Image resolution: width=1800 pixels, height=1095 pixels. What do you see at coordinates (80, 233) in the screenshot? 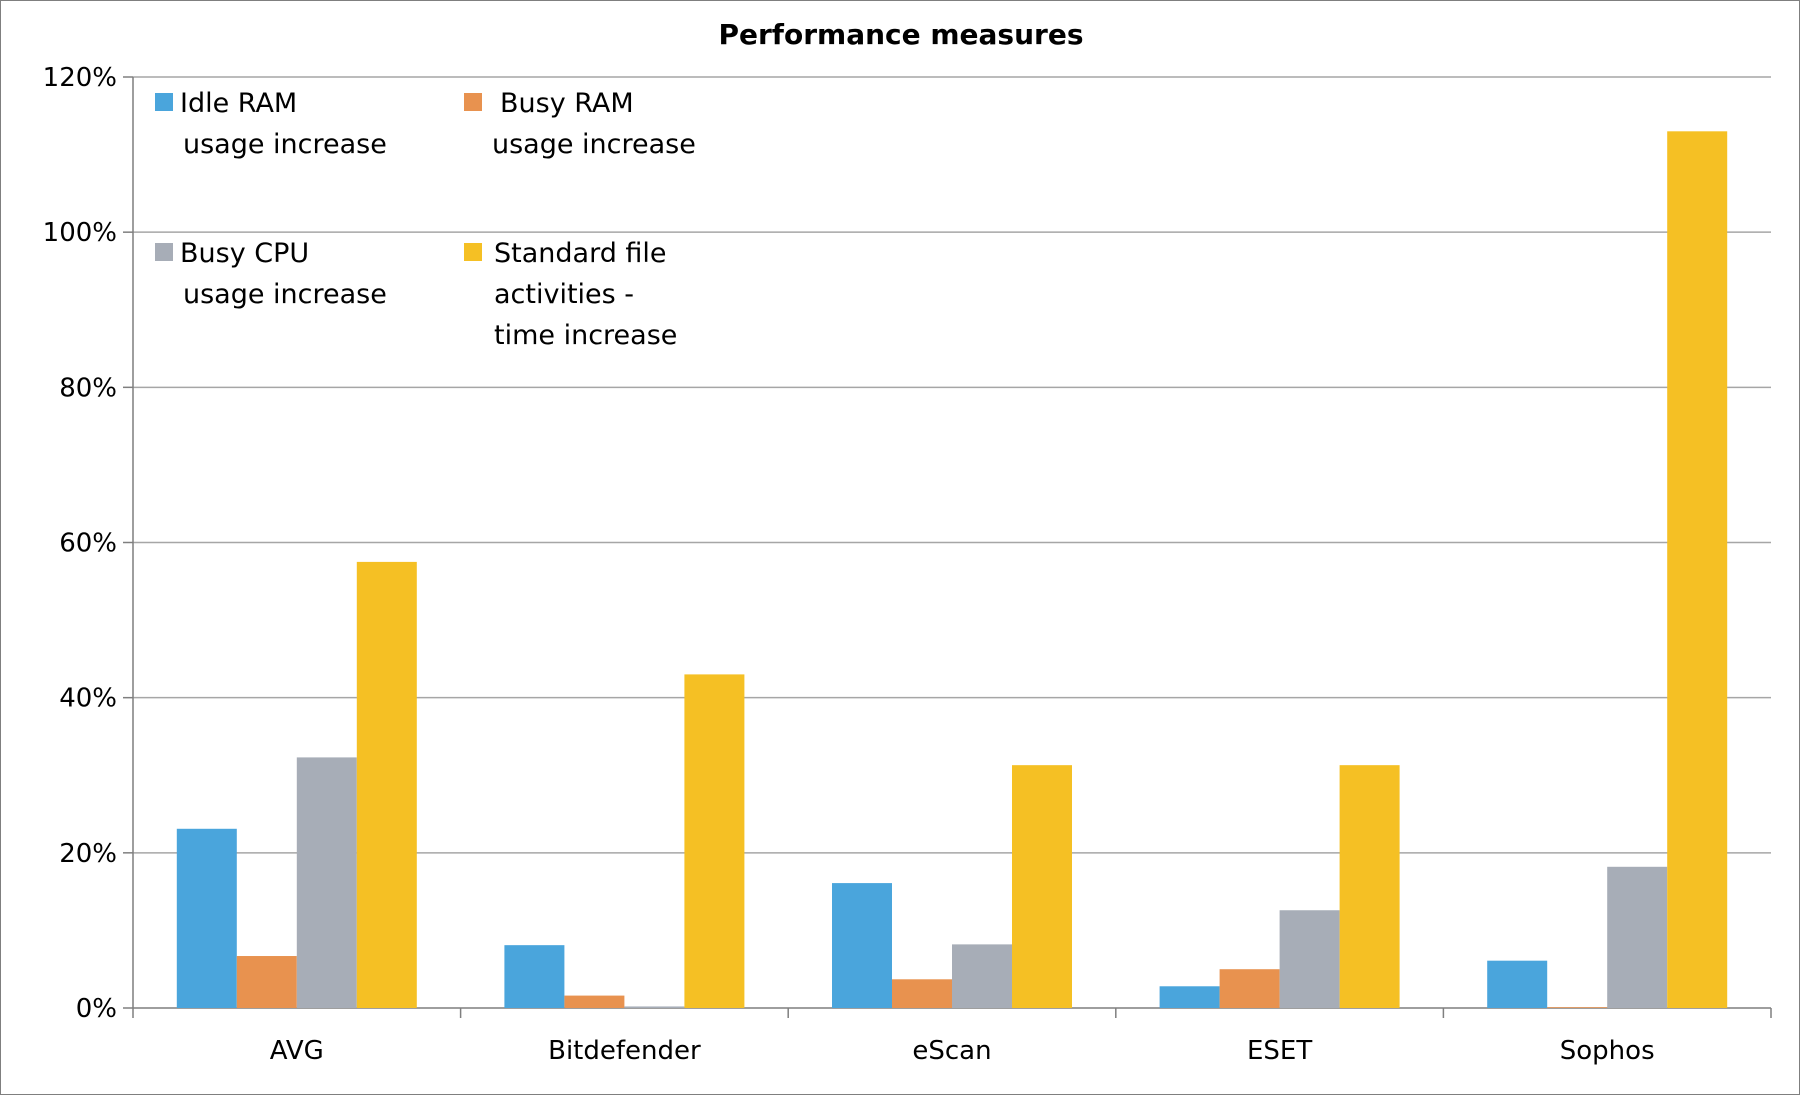
I see `y-tick-label: 100%` at bounding box center [80, 233].